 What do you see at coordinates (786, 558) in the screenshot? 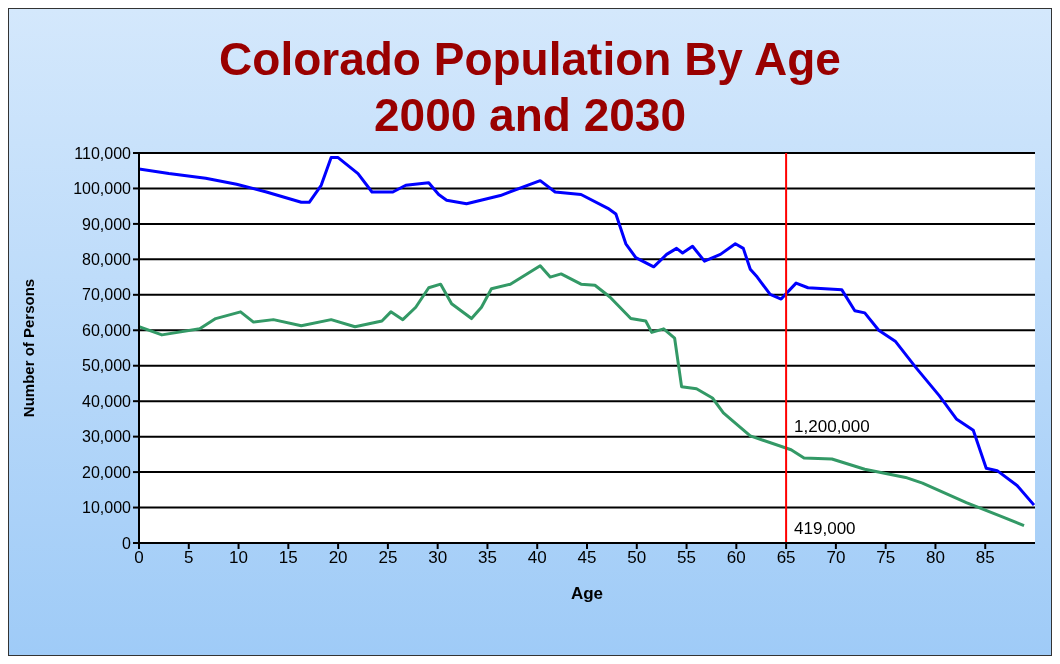
I see `x-tick-label: 65` at bounding box center [786, 558].